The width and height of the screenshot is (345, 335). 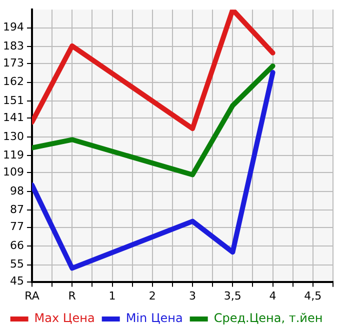 What do you see at coordinates (32, 295) in the screenshot?
I see `x-tick-label: RA` at bounding box center [32, 295].